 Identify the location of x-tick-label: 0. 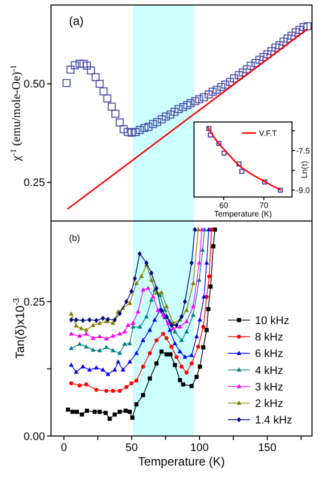
(63, 448).